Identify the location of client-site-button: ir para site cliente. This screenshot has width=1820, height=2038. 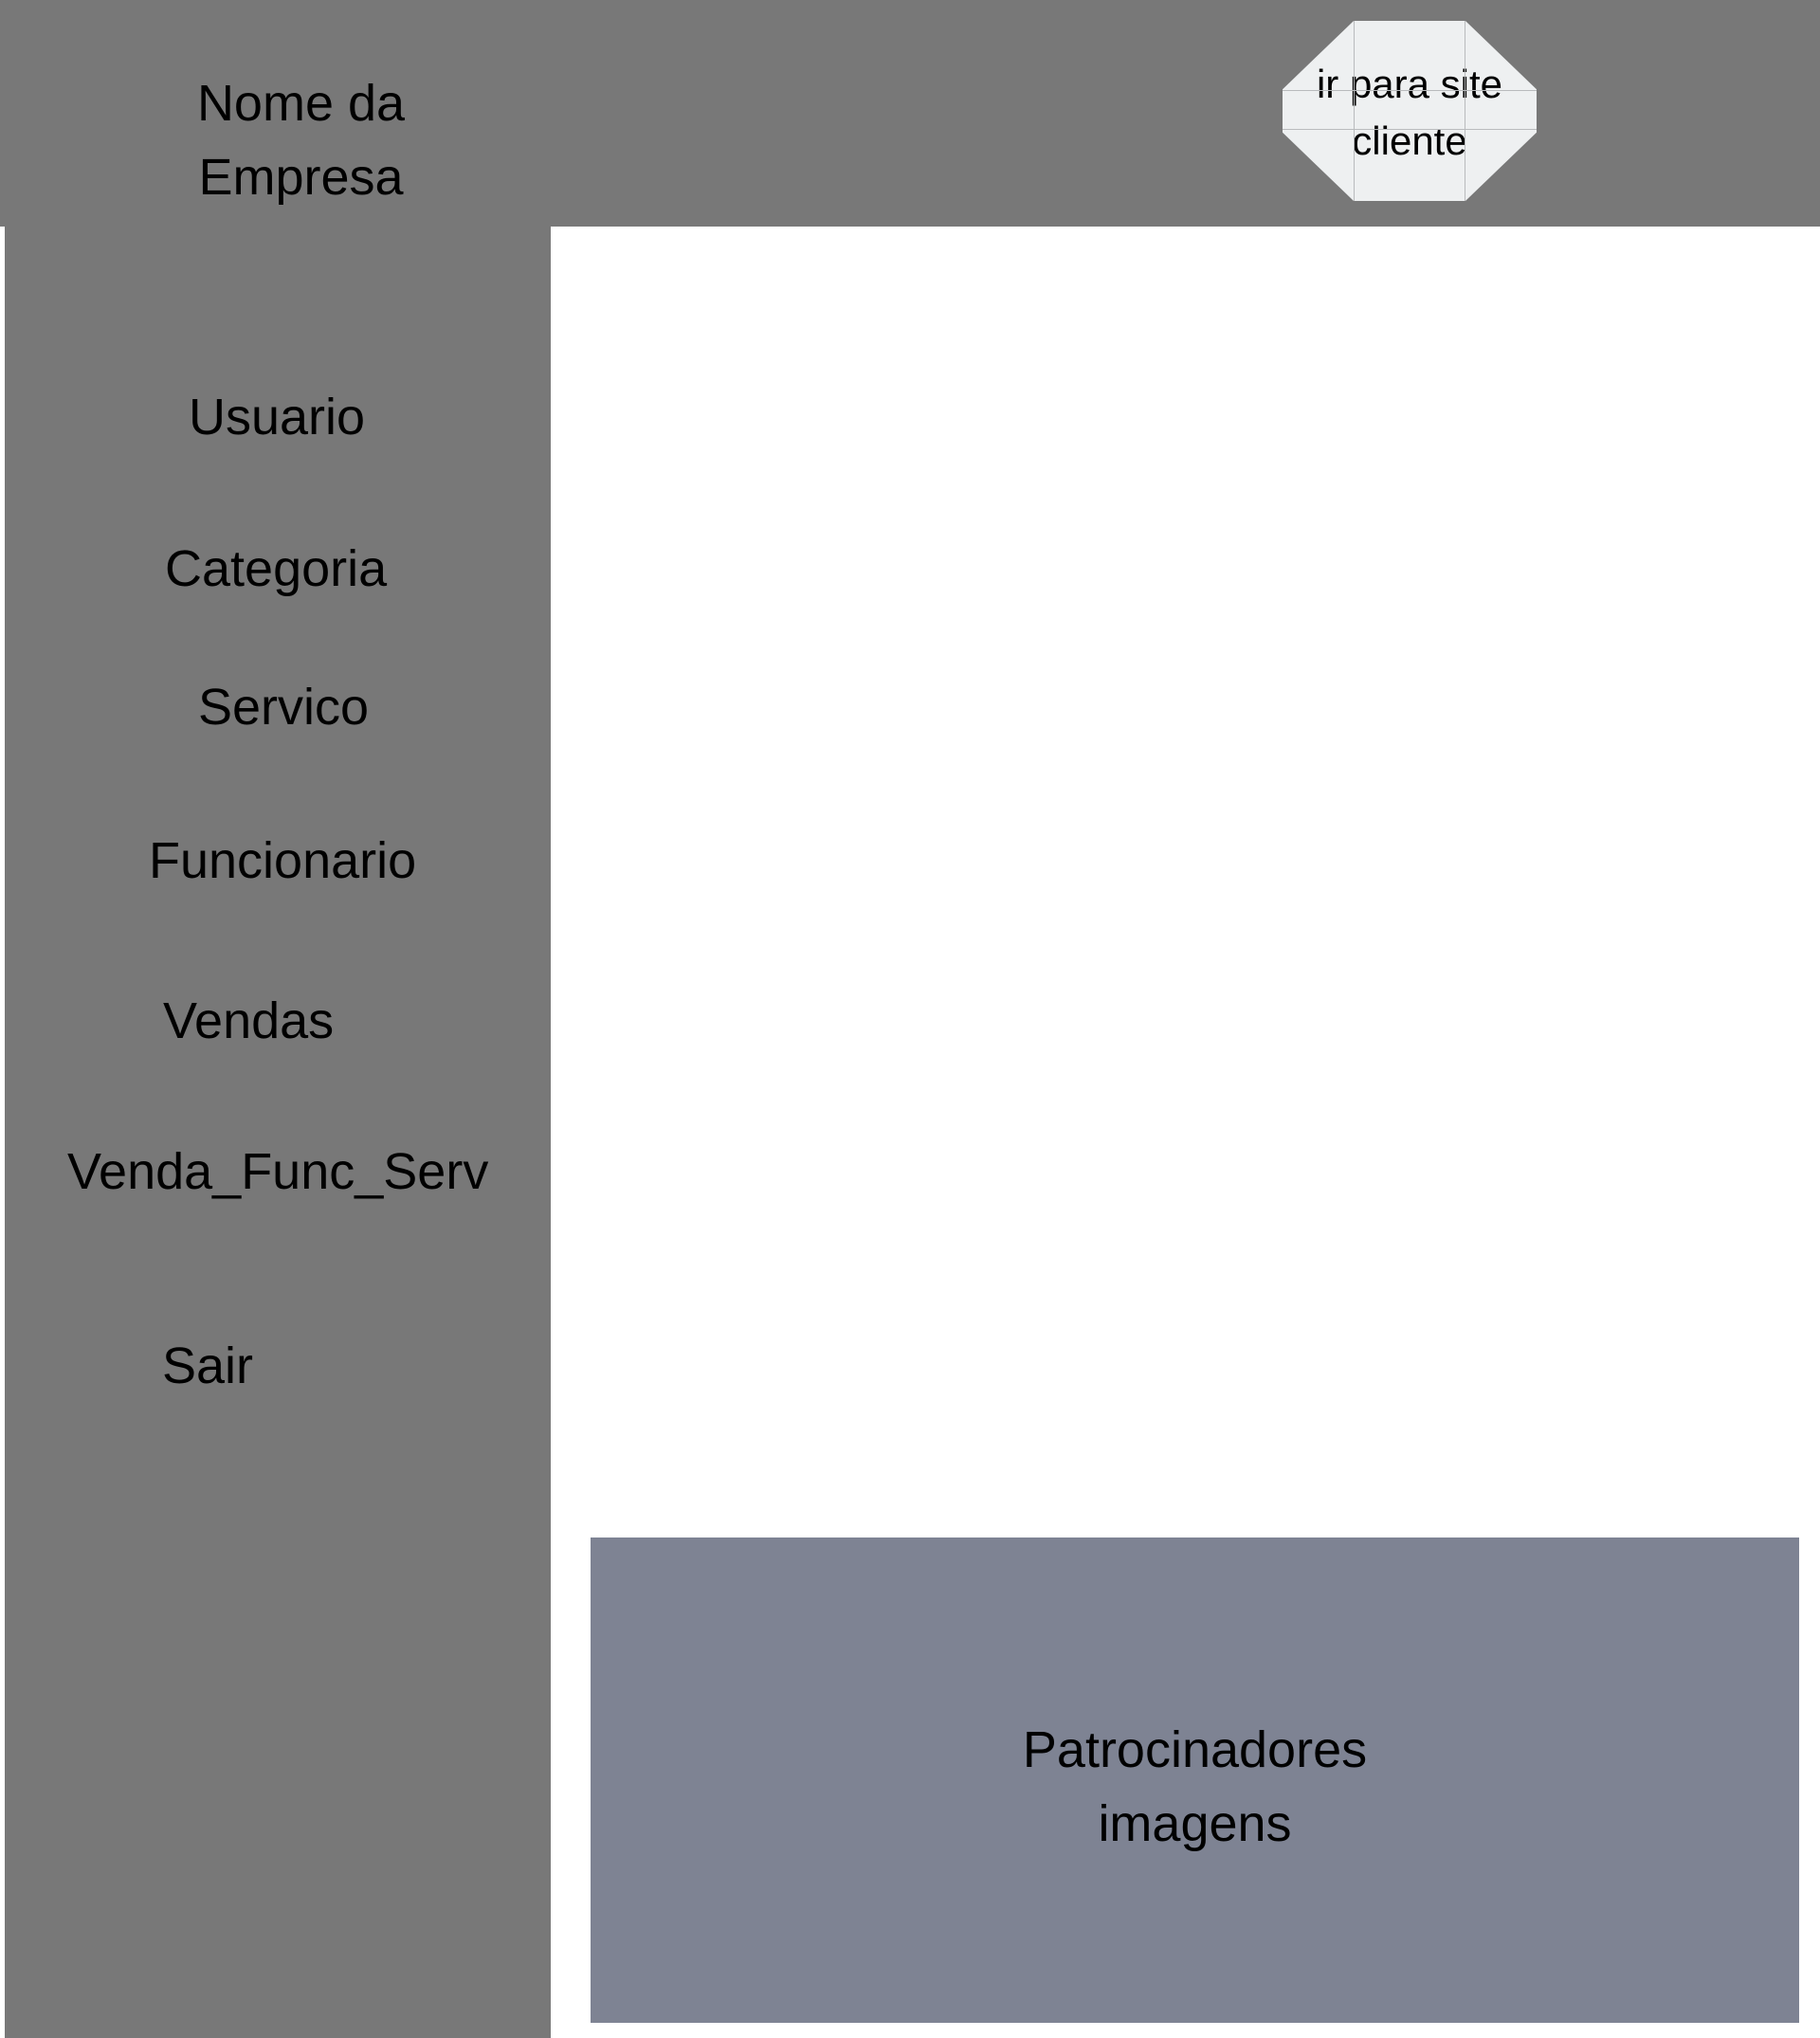
(1410, 111).